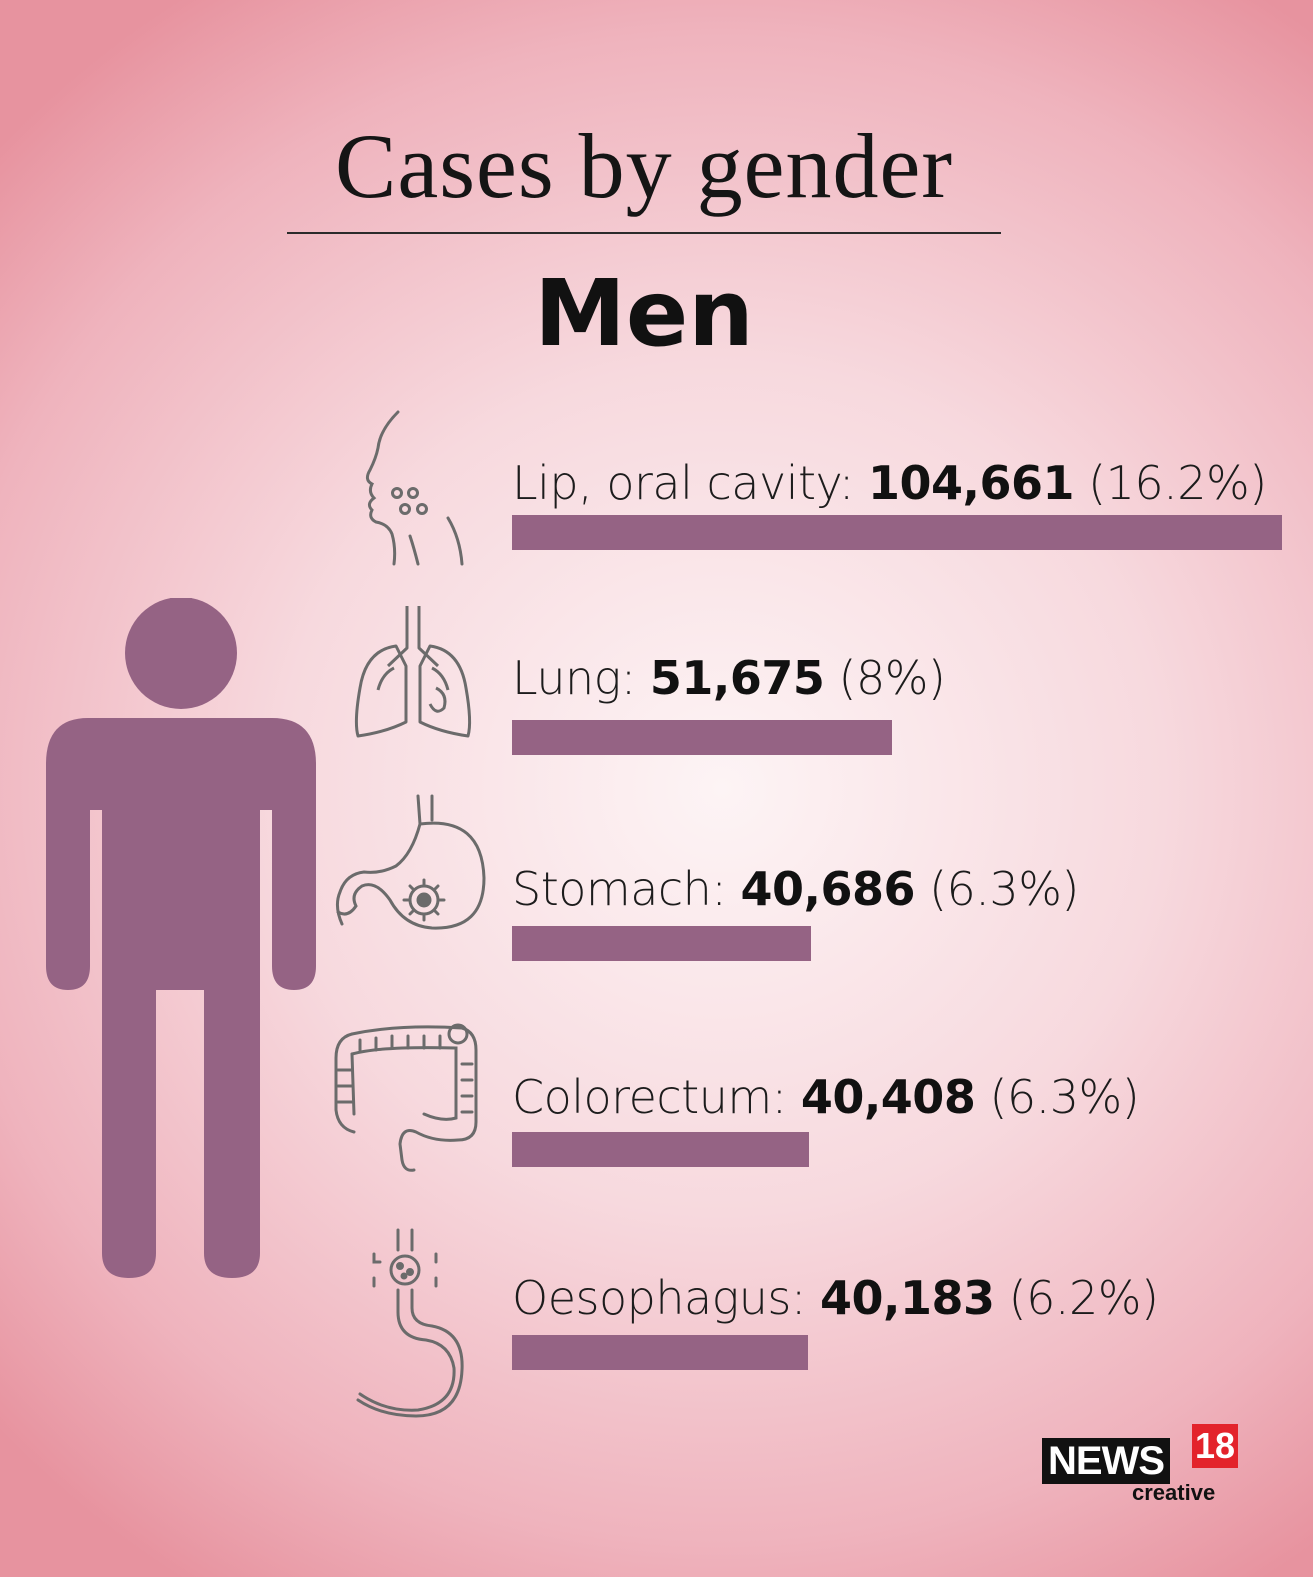 This screenshot has height=1577, width=1313. Describe the element at coordinates (888, 1097) in the screenshot. I see `value-label: 40,408` at that location.